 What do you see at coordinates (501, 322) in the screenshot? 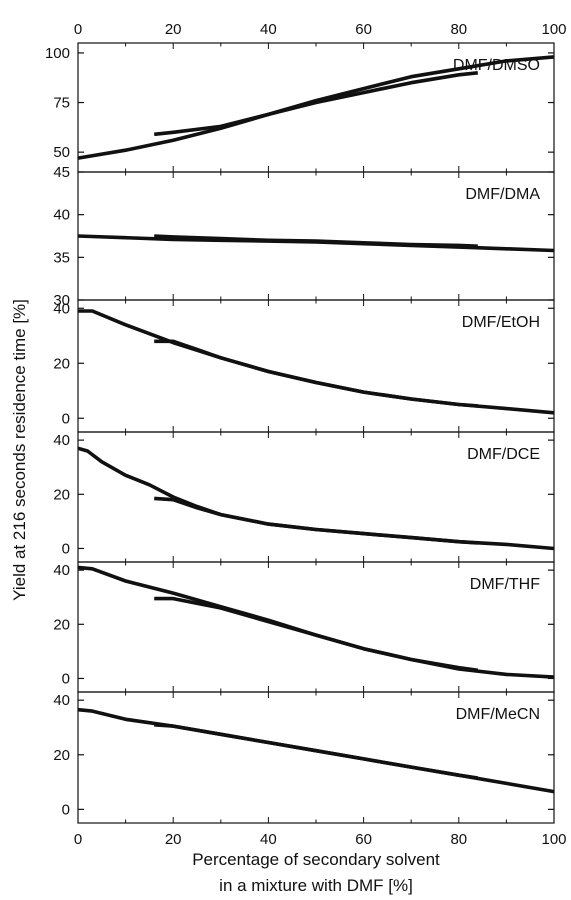
I see `panel-label: DMF/EtOH` at bounding box center [501, 322].